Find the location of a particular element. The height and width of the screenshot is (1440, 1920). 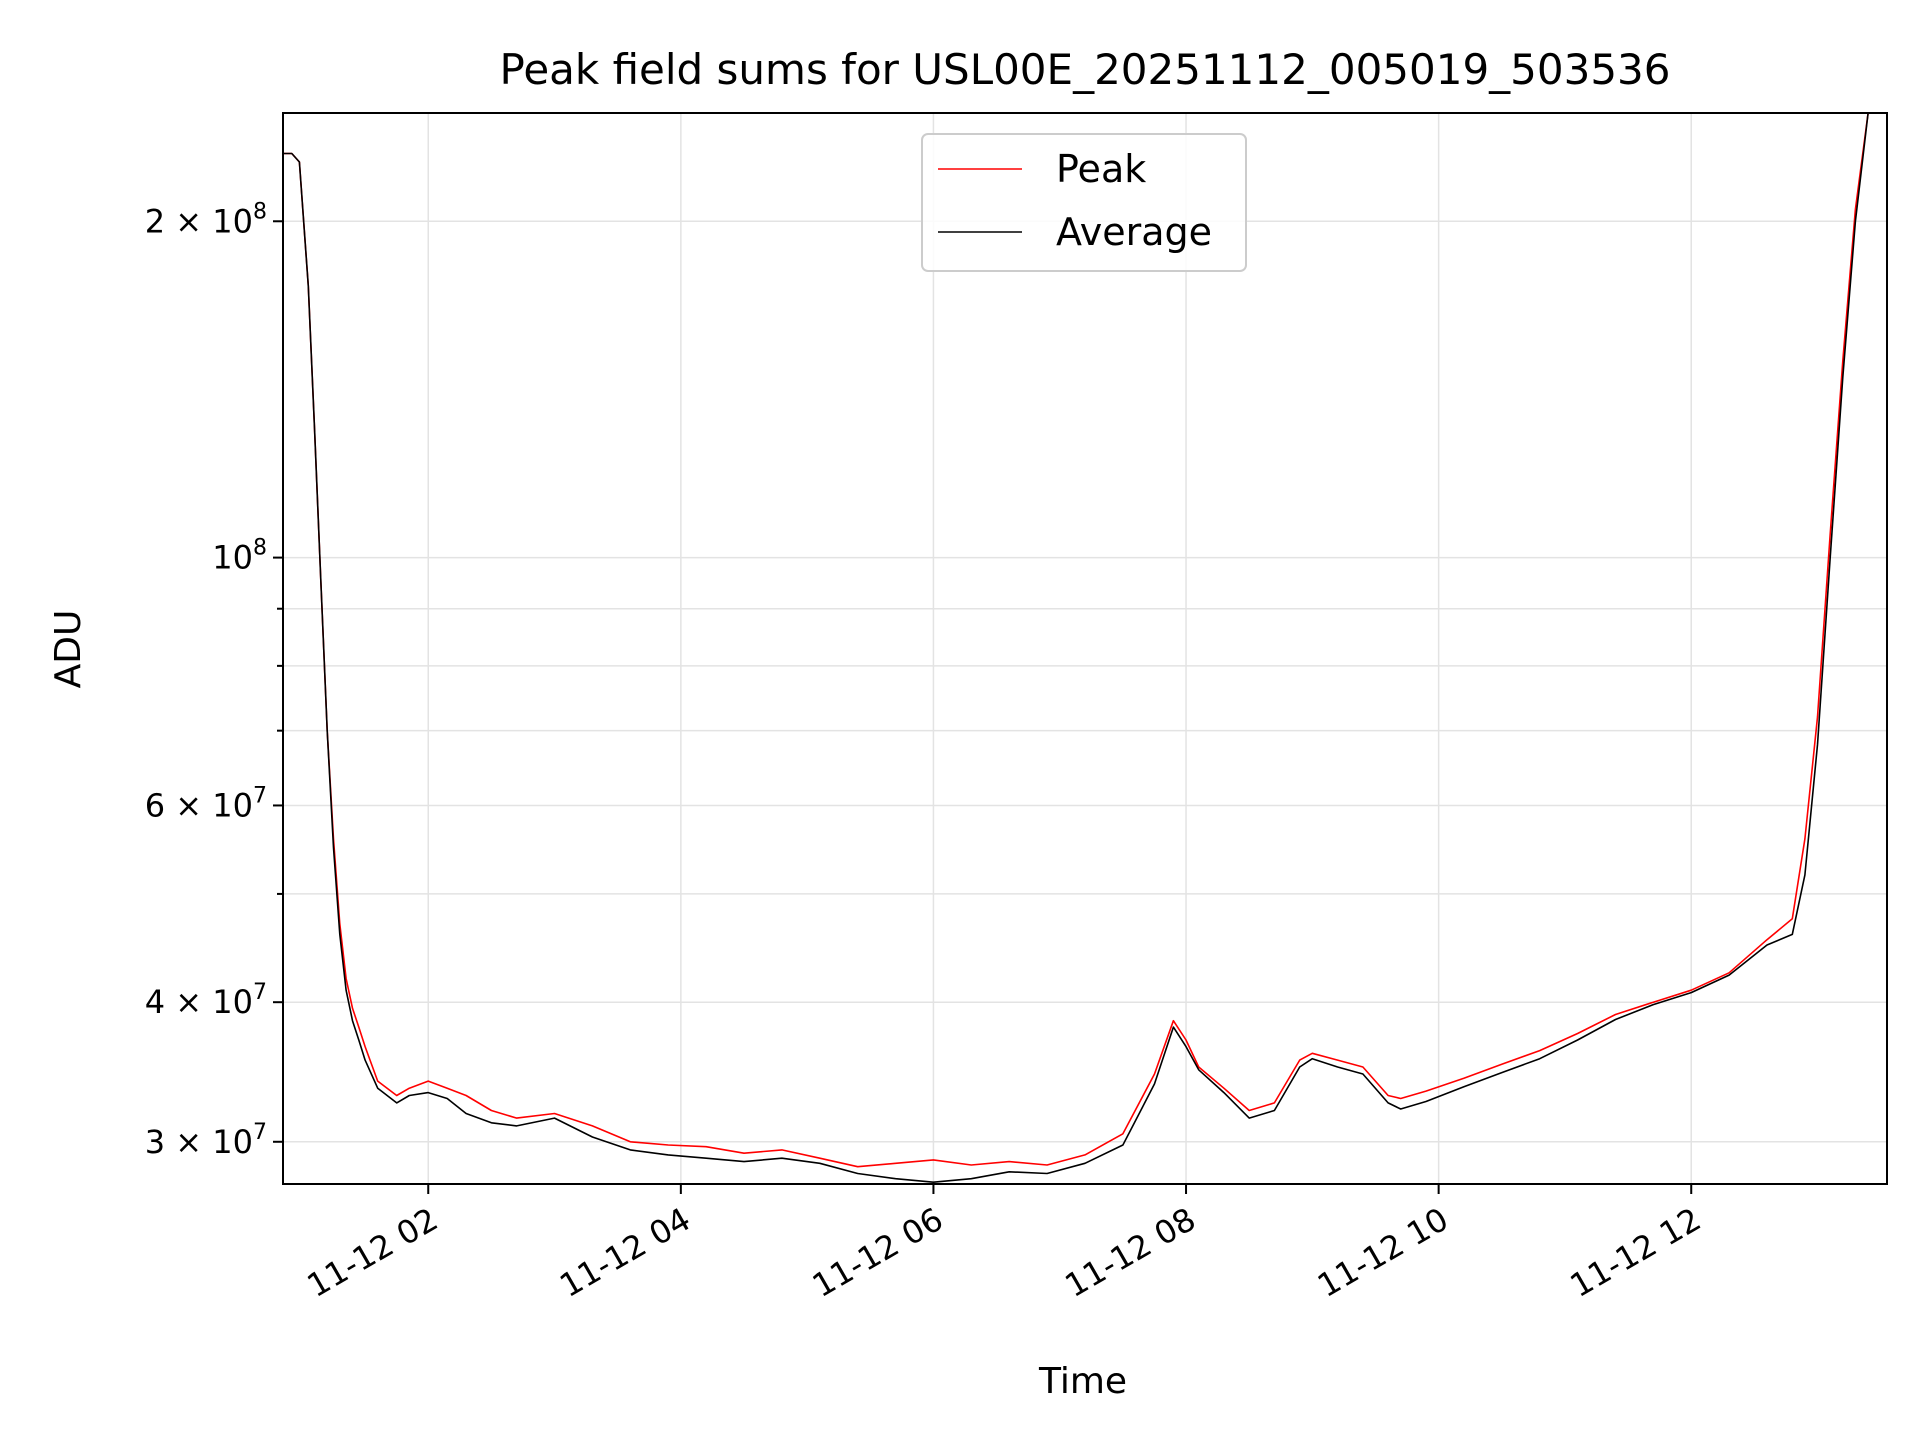

x-axis-label: Time is located at coordinates (1082, 1381).